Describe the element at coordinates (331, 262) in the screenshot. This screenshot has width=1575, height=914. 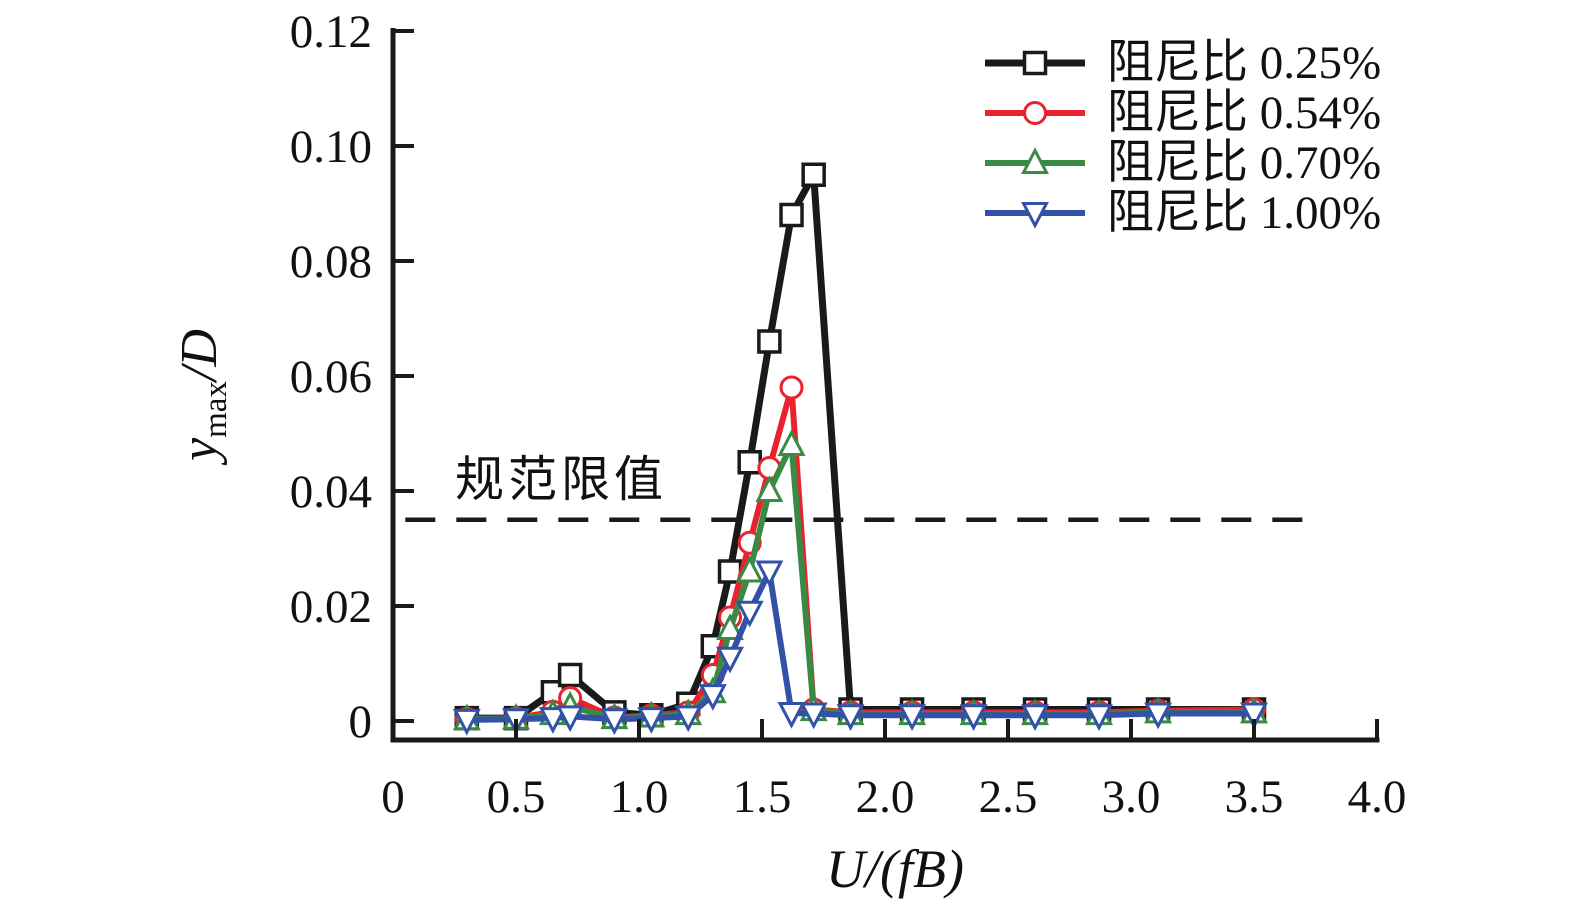
I see `y-tick-label: 0.08` at that location.